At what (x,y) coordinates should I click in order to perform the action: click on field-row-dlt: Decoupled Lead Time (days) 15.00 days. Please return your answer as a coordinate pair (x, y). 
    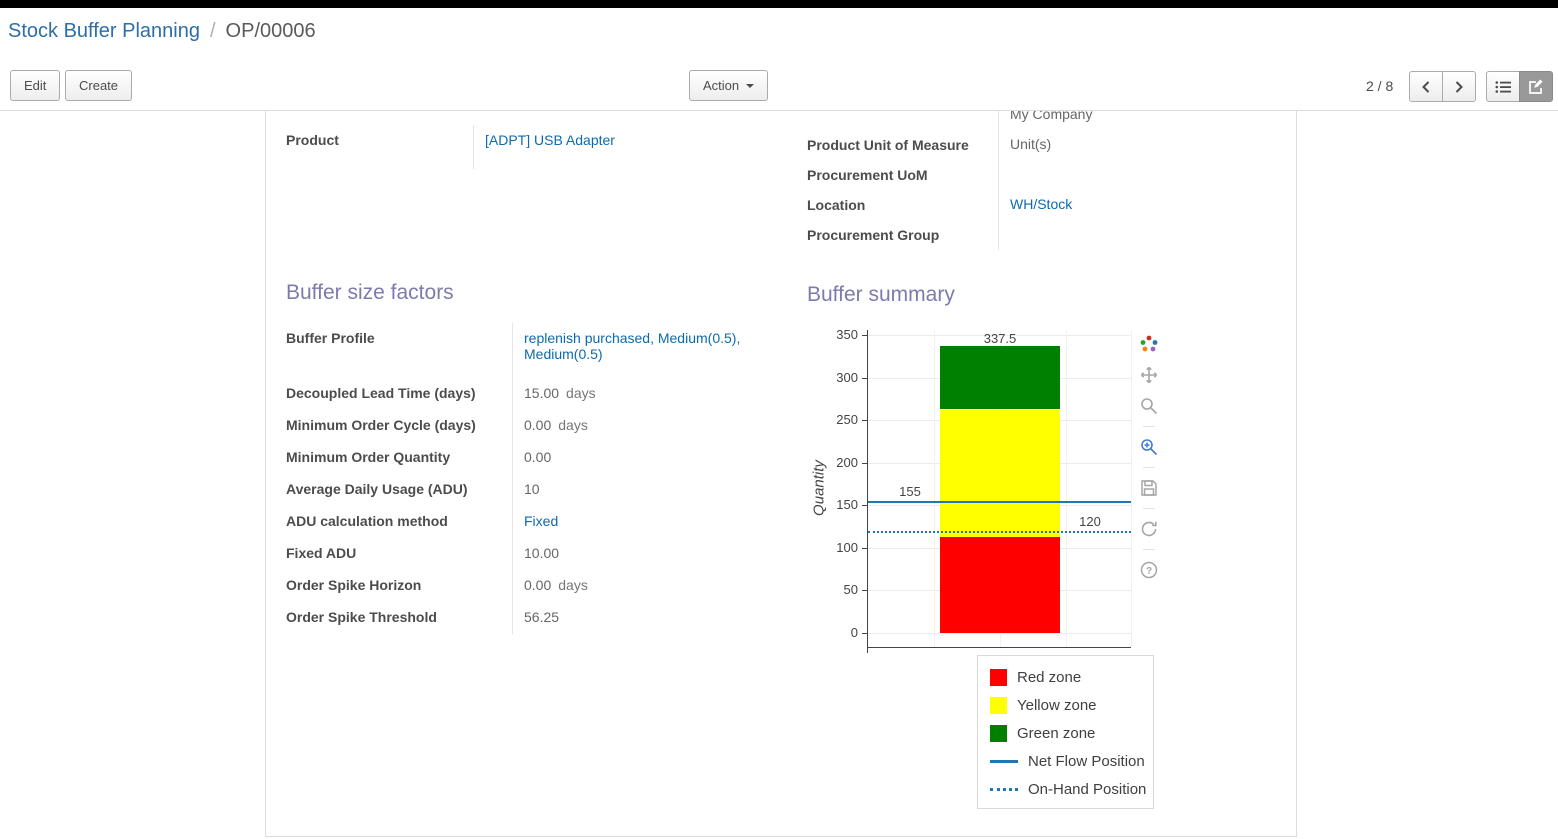
    Looking at the image, I should click on (533, 394).